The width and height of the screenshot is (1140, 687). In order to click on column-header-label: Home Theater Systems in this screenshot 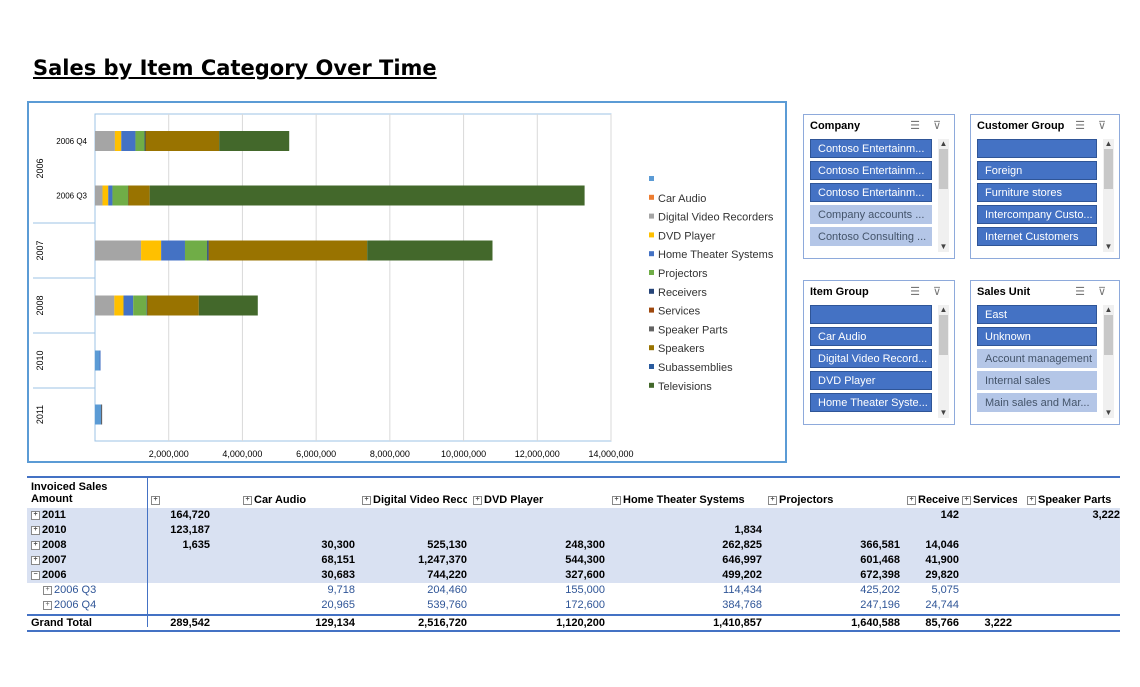, I will do `click(684, 500)`.